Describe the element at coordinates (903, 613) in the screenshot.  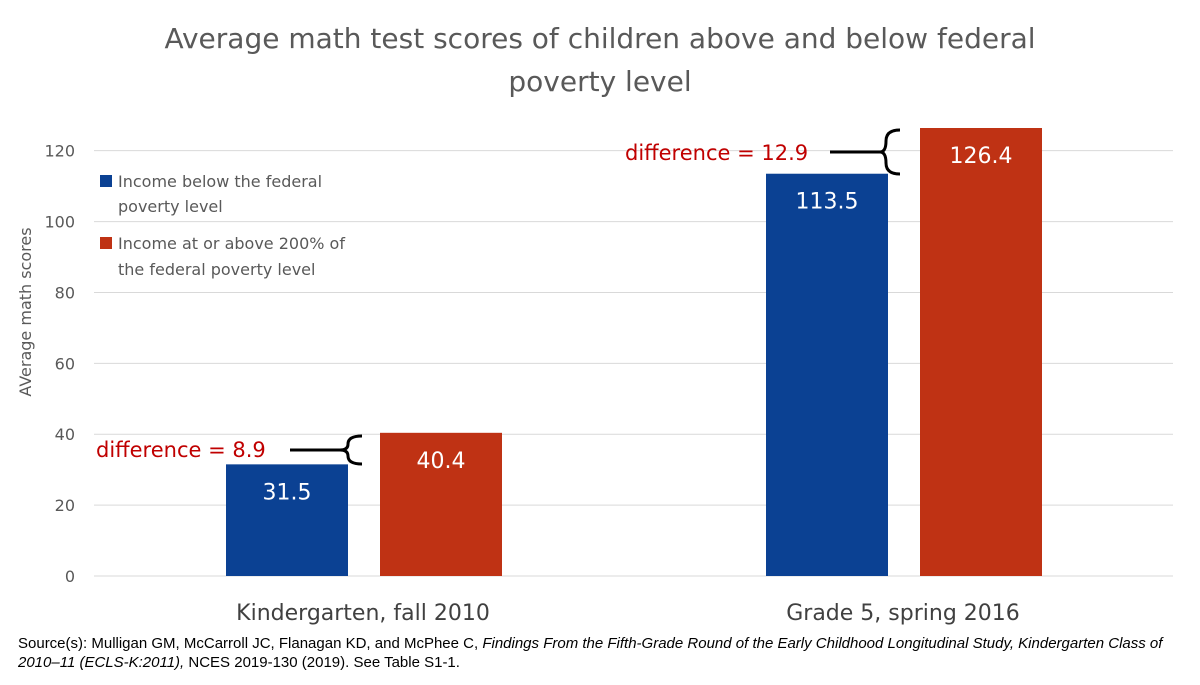
I see `x-category-label-grade5: Grade 5, spring 2016` at that location.